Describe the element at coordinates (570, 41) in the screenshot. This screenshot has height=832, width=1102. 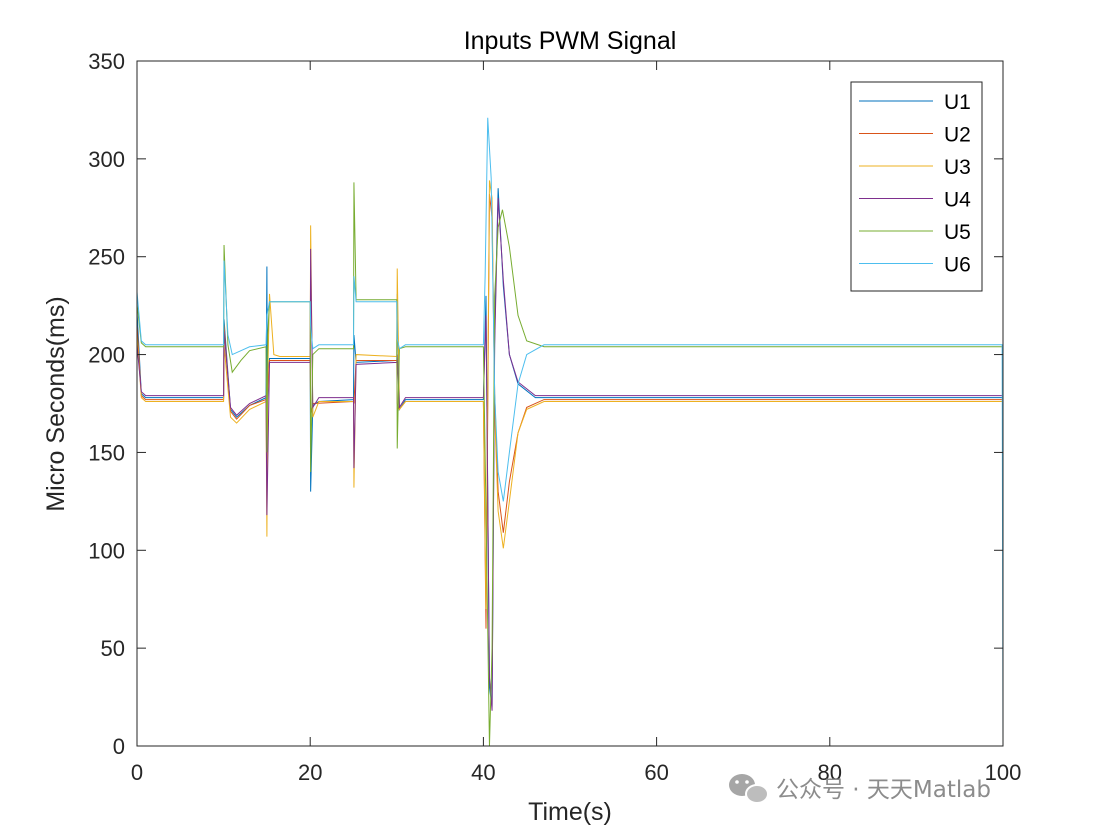
I see `chart-title: Inputs PWM Signal` at that location.